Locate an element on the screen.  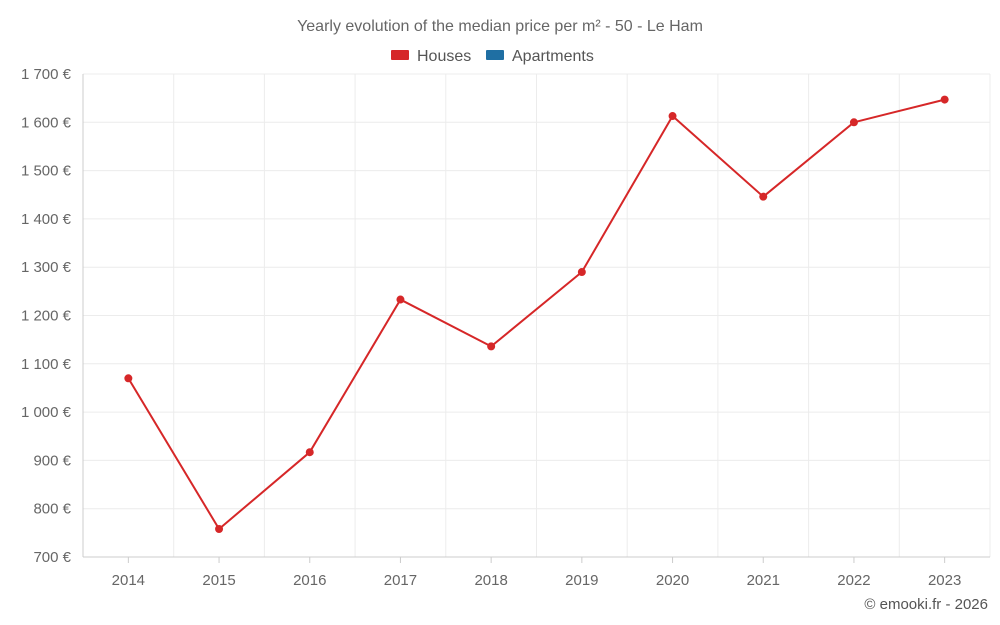
x-tick-label: 2022 is located at coordinates (853, 580).